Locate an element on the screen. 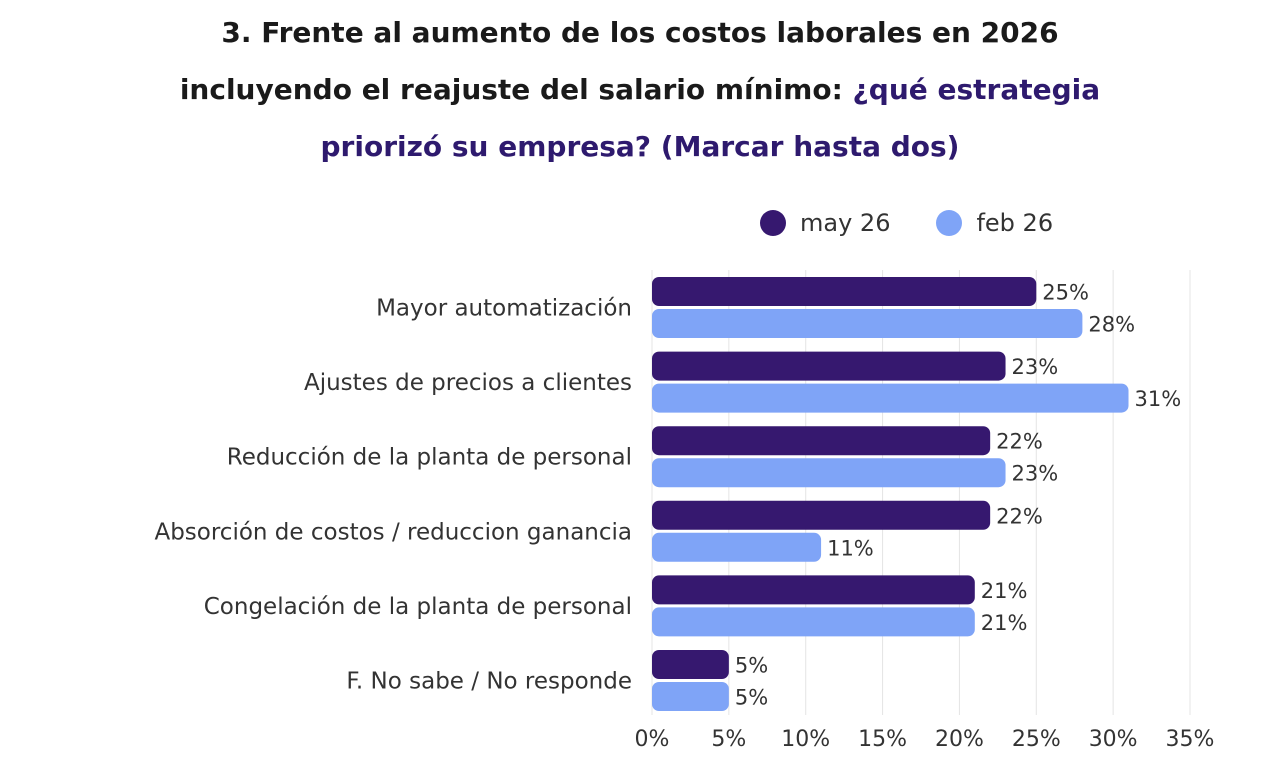 The image size is (1280, 777). value-label-feb26: 21% is located at coordinates (1004, 623).